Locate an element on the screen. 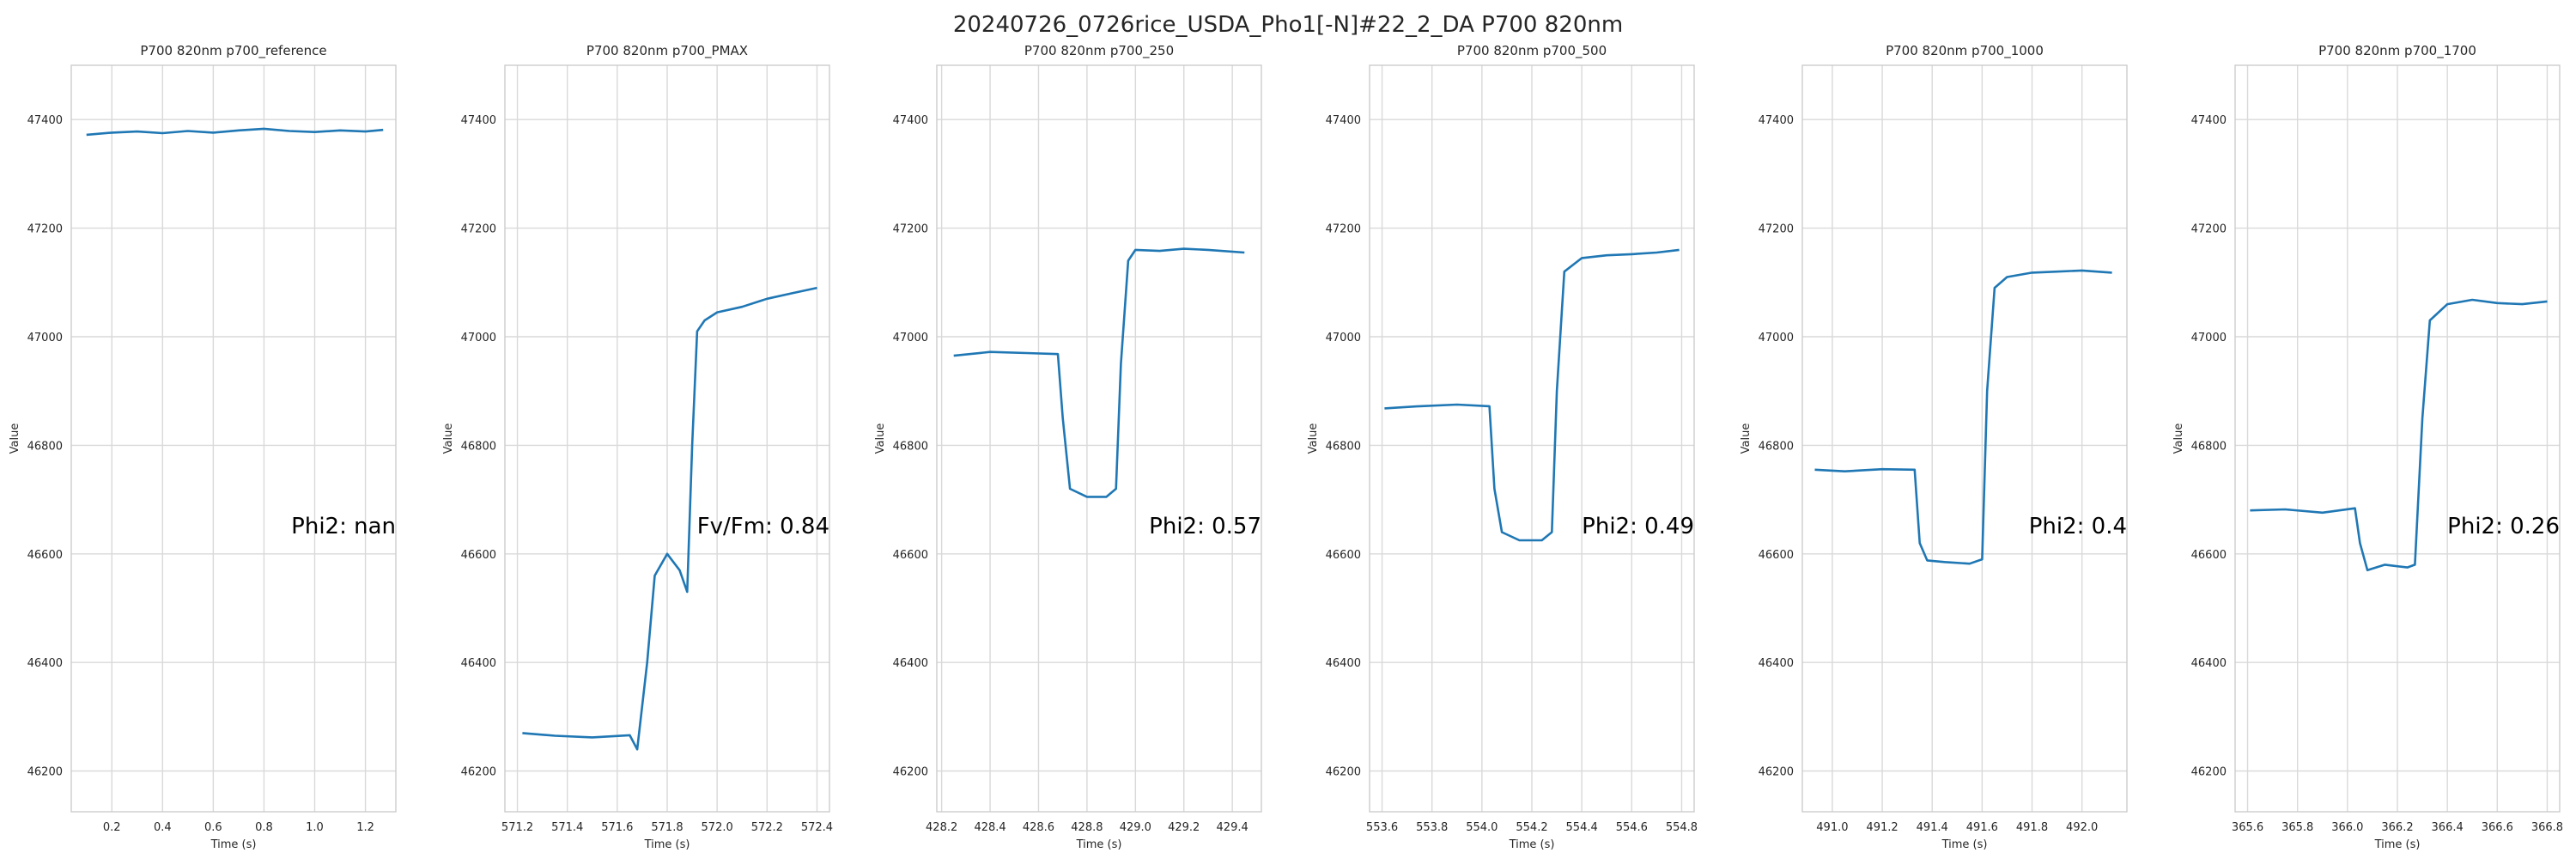 The width and height of the screenshot is (2576, 859). x-tick-label: 571.4 is located at coordinates (567, 827).